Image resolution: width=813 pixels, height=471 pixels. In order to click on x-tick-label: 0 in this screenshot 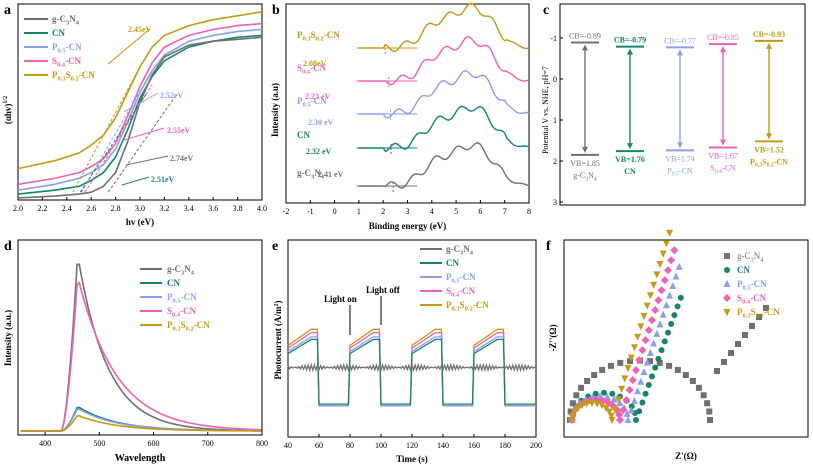, I will do `click(335, 211)`.